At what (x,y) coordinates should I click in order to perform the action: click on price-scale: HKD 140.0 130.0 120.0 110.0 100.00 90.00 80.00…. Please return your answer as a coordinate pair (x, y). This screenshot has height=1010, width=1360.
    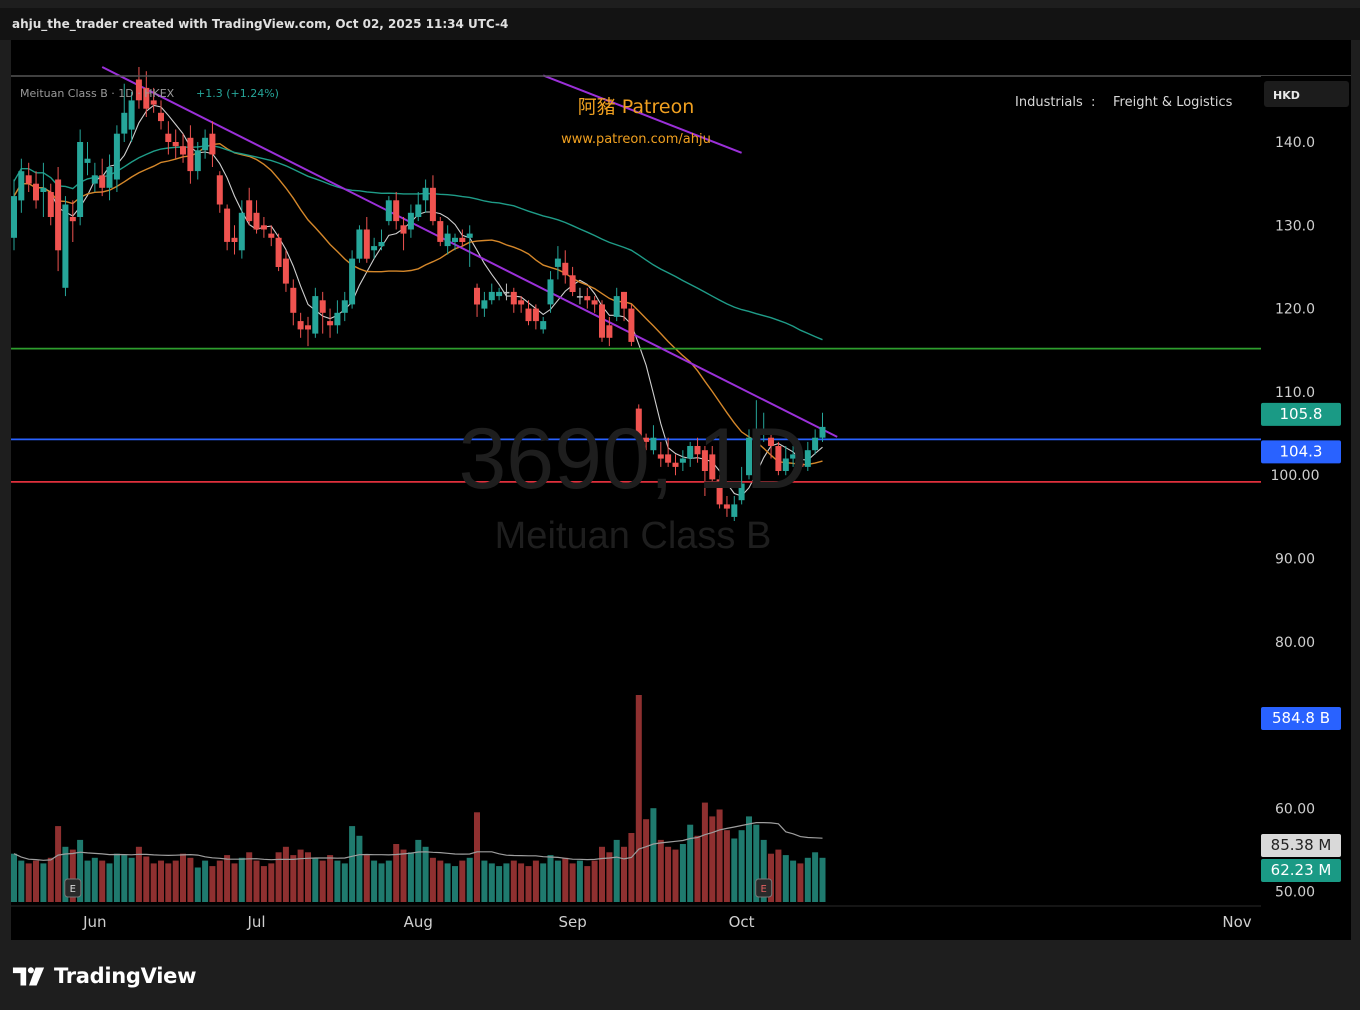
    Looking at the image, I should click on (1306, 491).